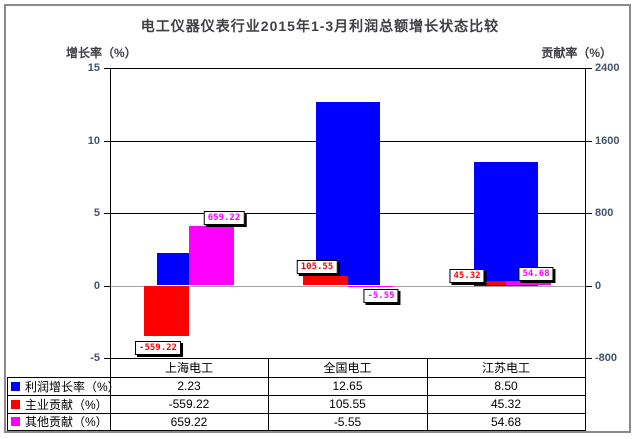  Describe the element at coordinates (467, 276) in the screenshot. I see `bar-value-label: 45.32` at that location.